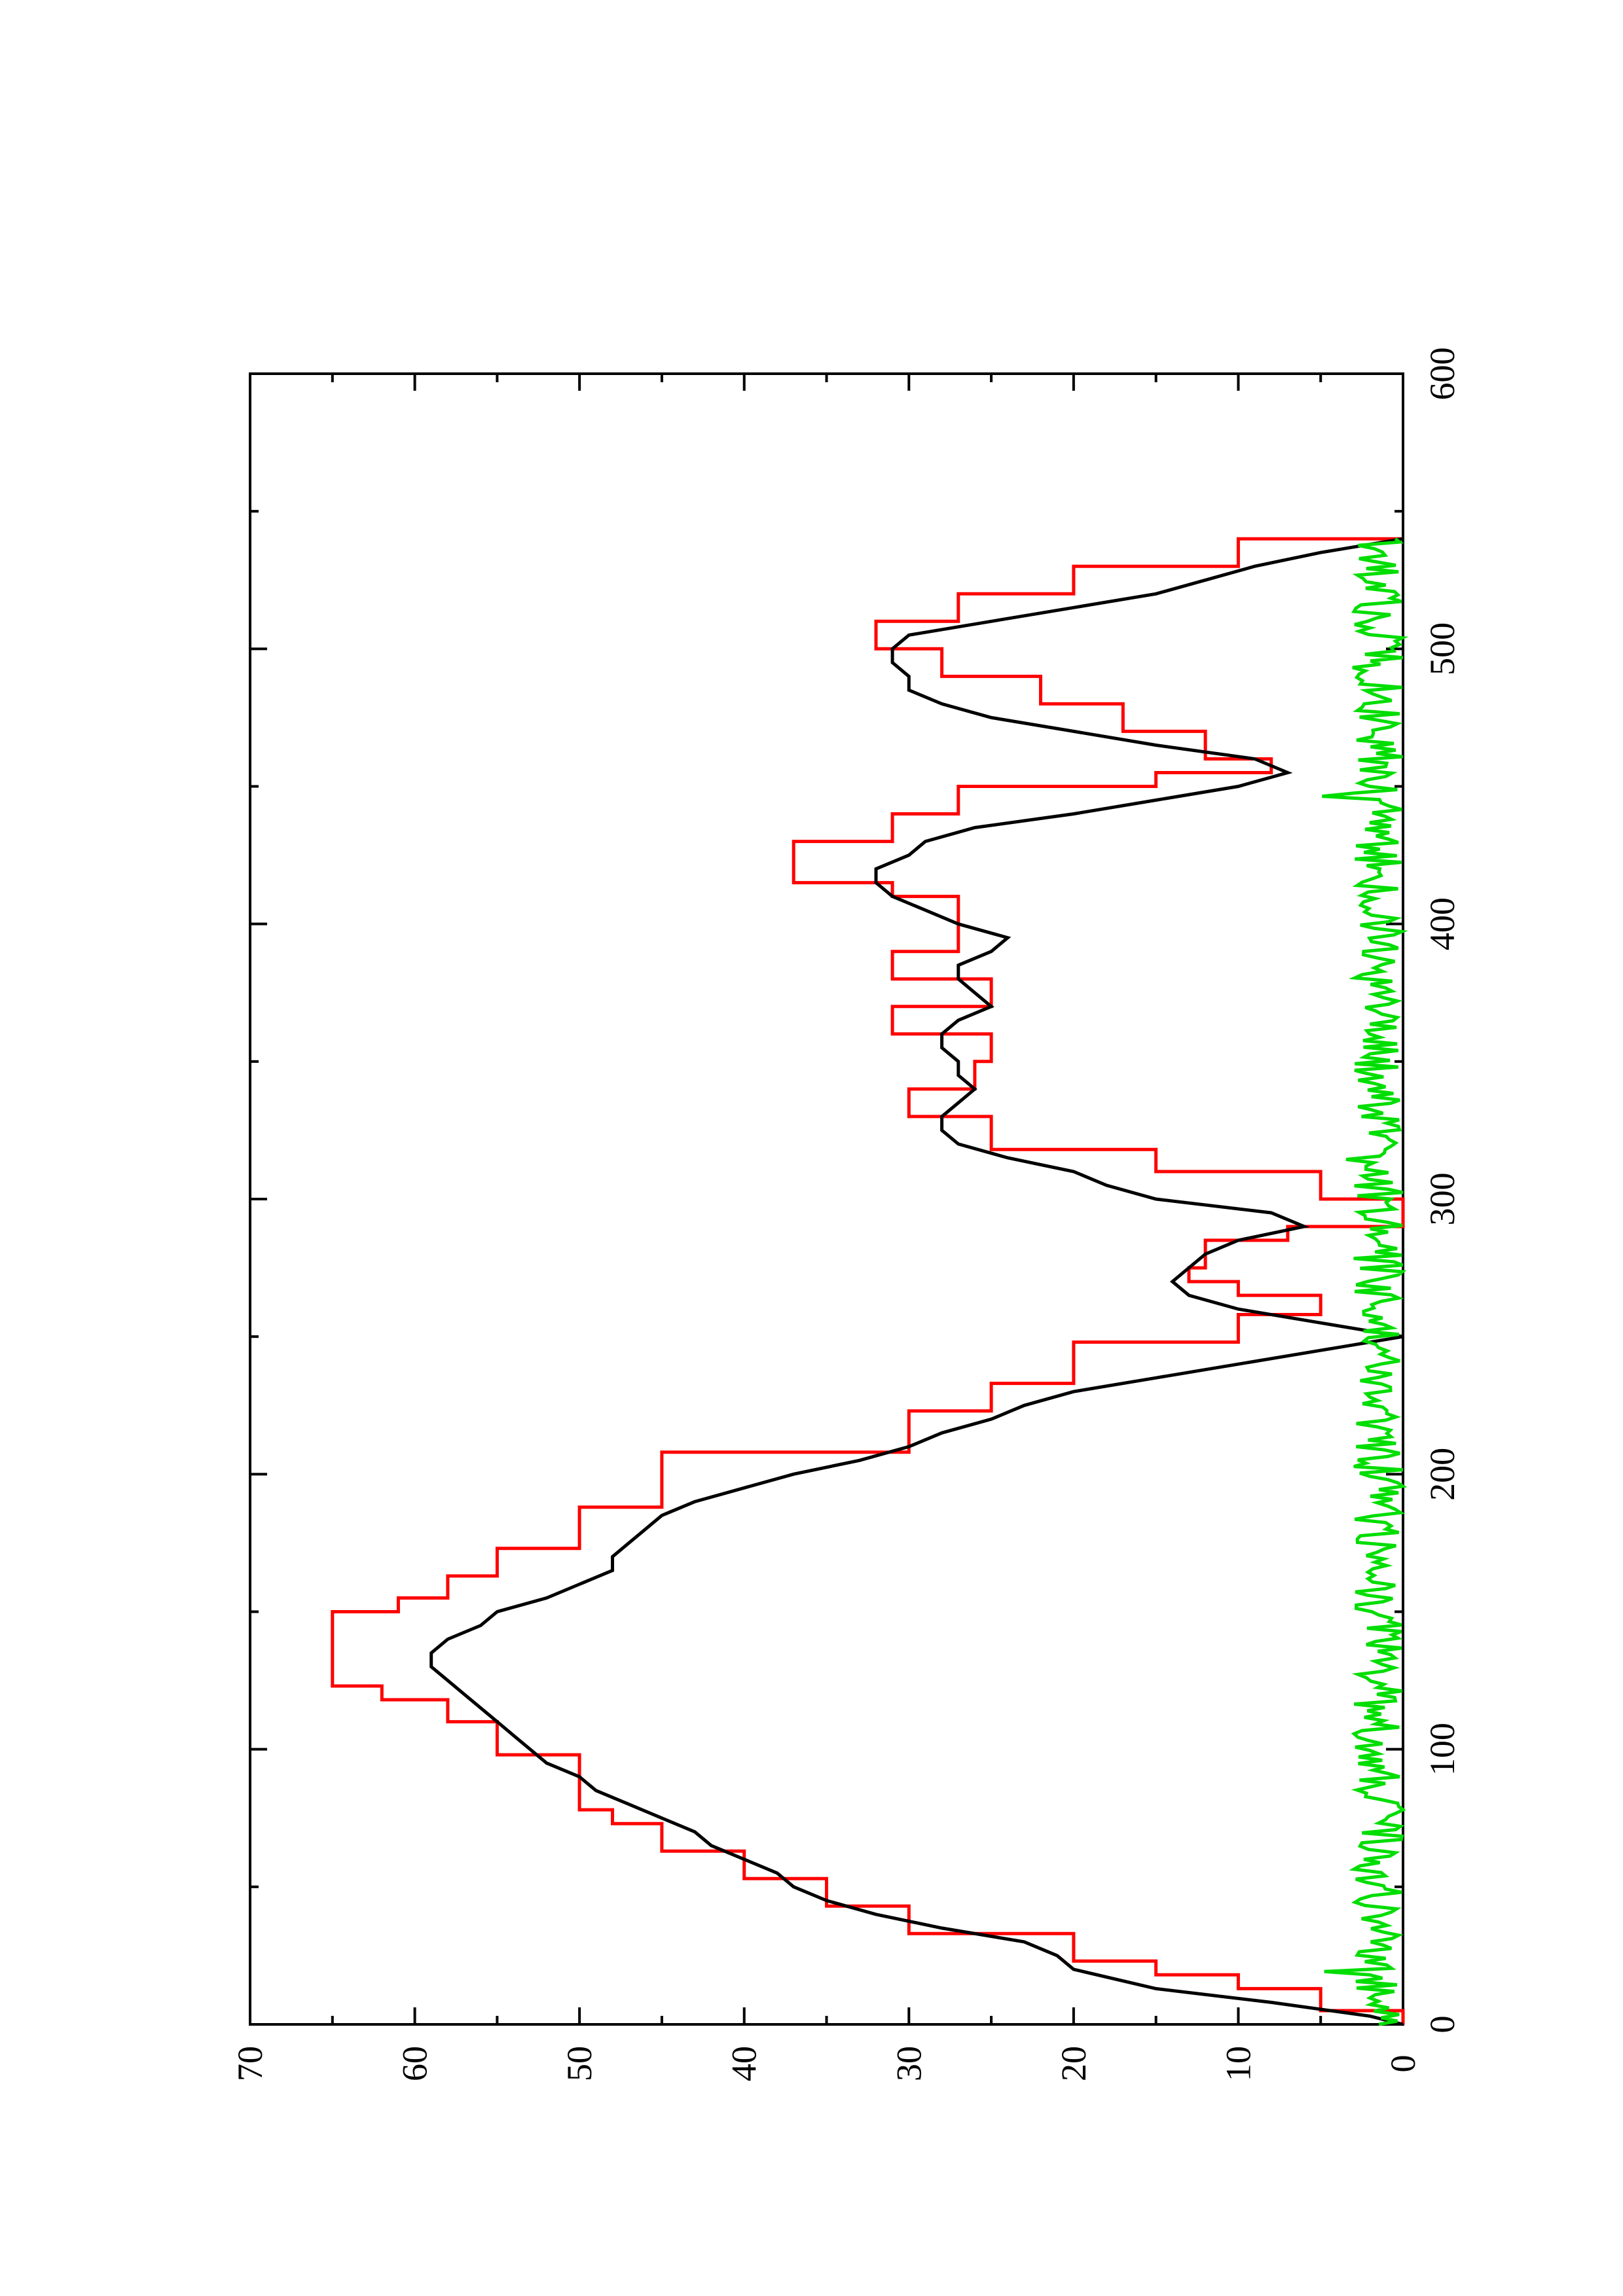 Image resolution: width=1623 pixels, height=2296 pixels. What do you see at coordinates (250, 2063) in the screenshot?
I see `y-tick-label: 70` at bounding box center [250, 2063].